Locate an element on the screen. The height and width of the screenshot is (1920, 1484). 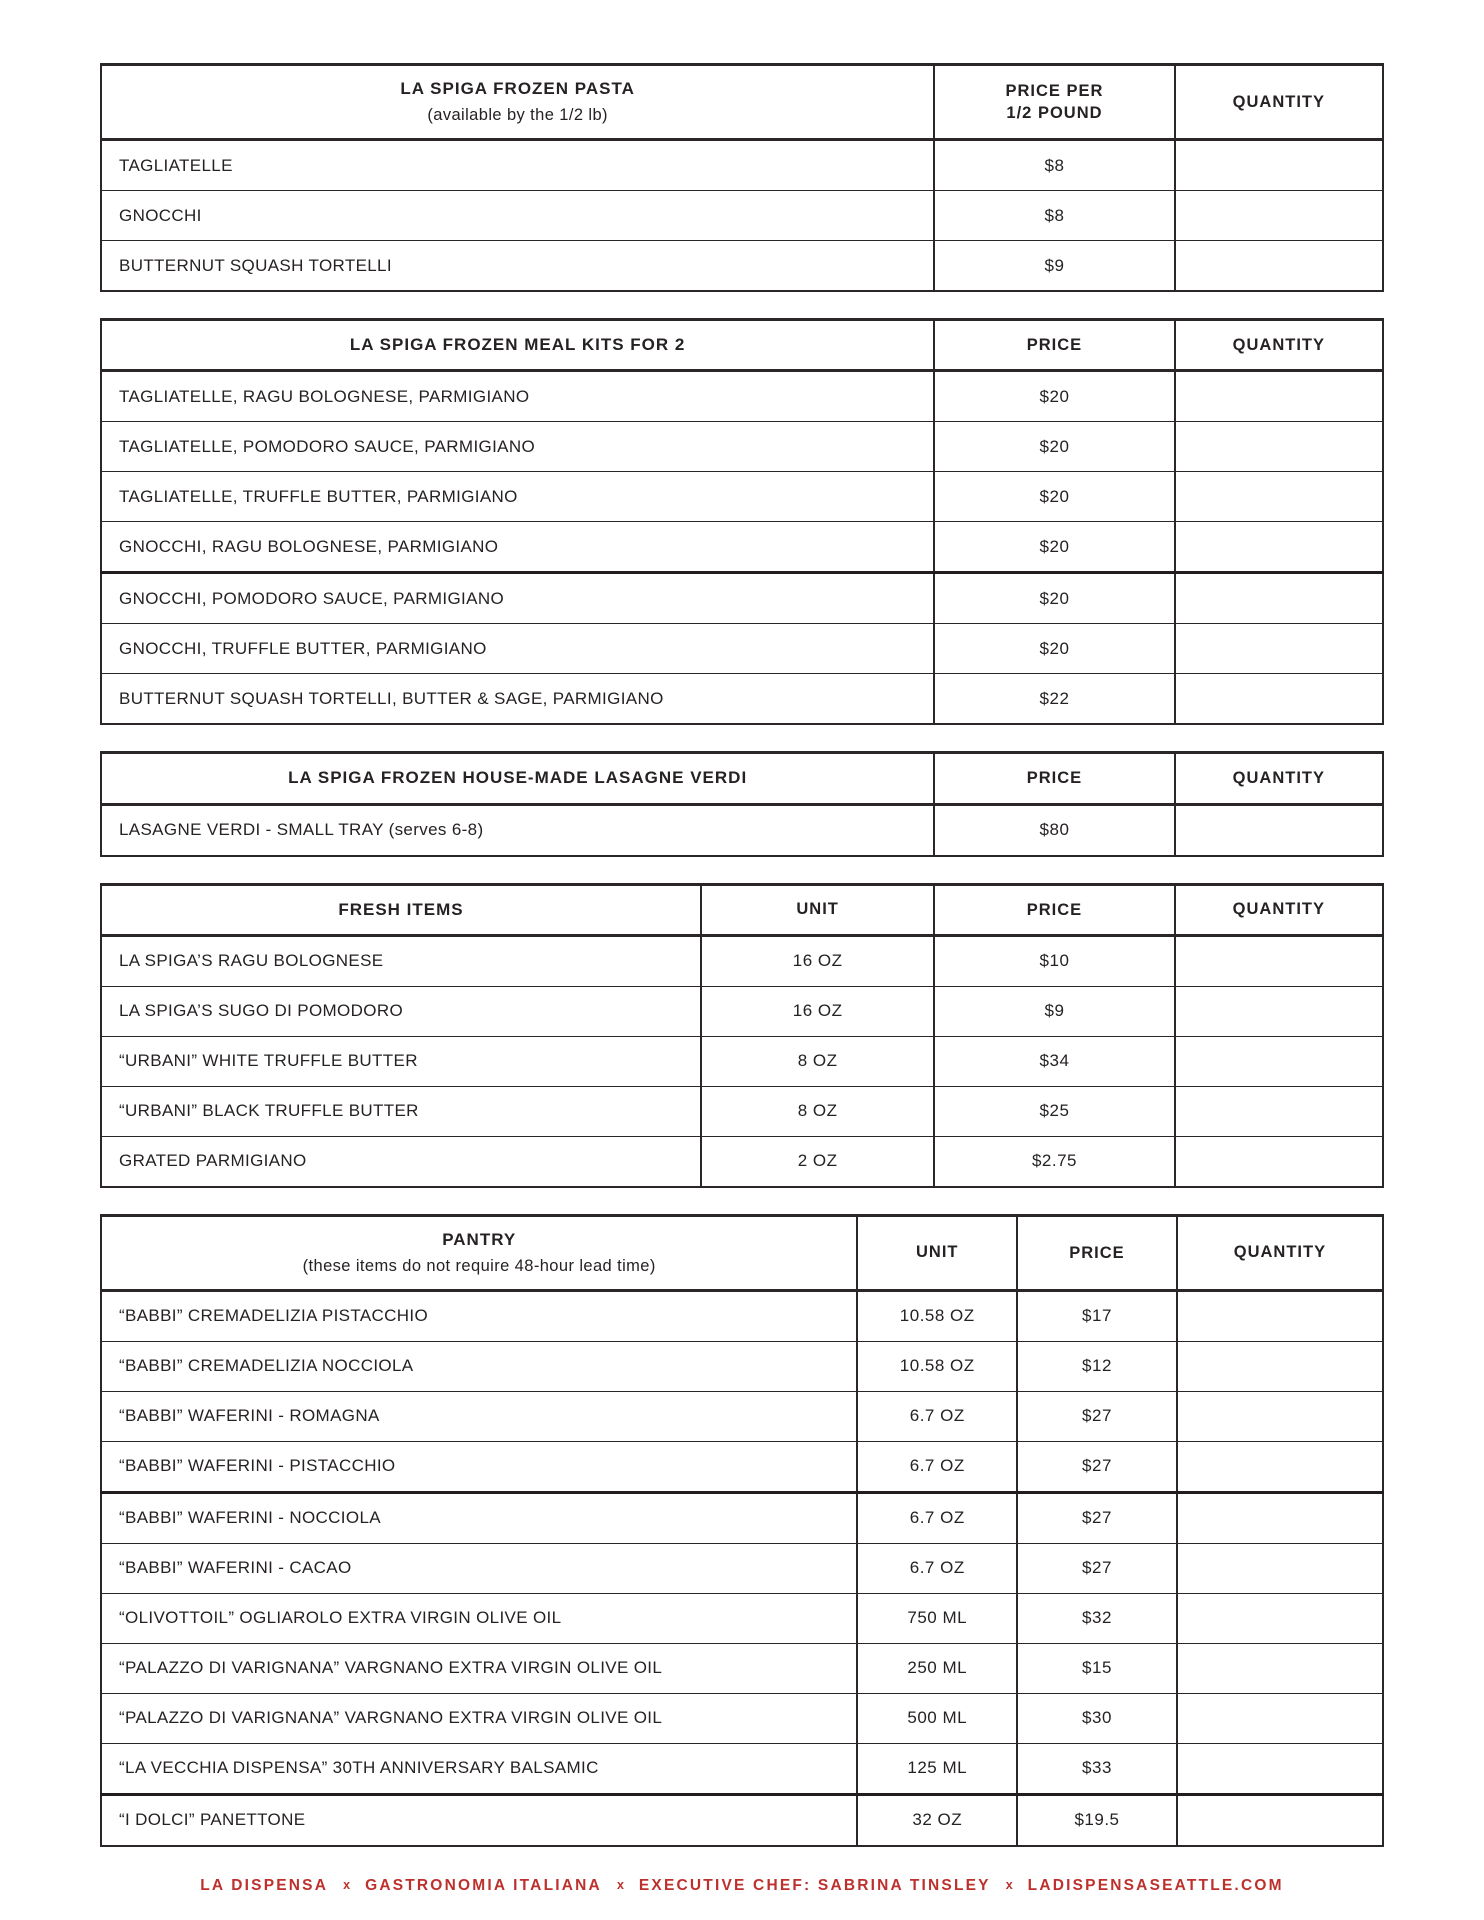
table-title: LA SPIGA FROZEN MEAL KITS FOR 2 is located at coordinates (517, 345).